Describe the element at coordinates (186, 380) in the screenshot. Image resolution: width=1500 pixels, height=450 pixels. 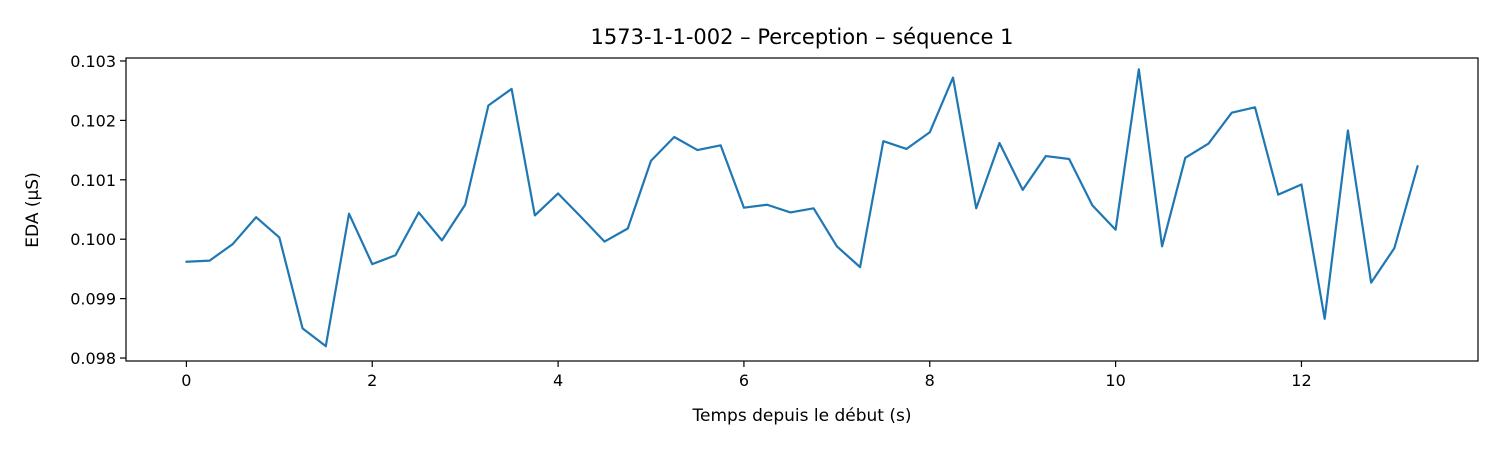
I see `x-tick-label: 0` at that location.